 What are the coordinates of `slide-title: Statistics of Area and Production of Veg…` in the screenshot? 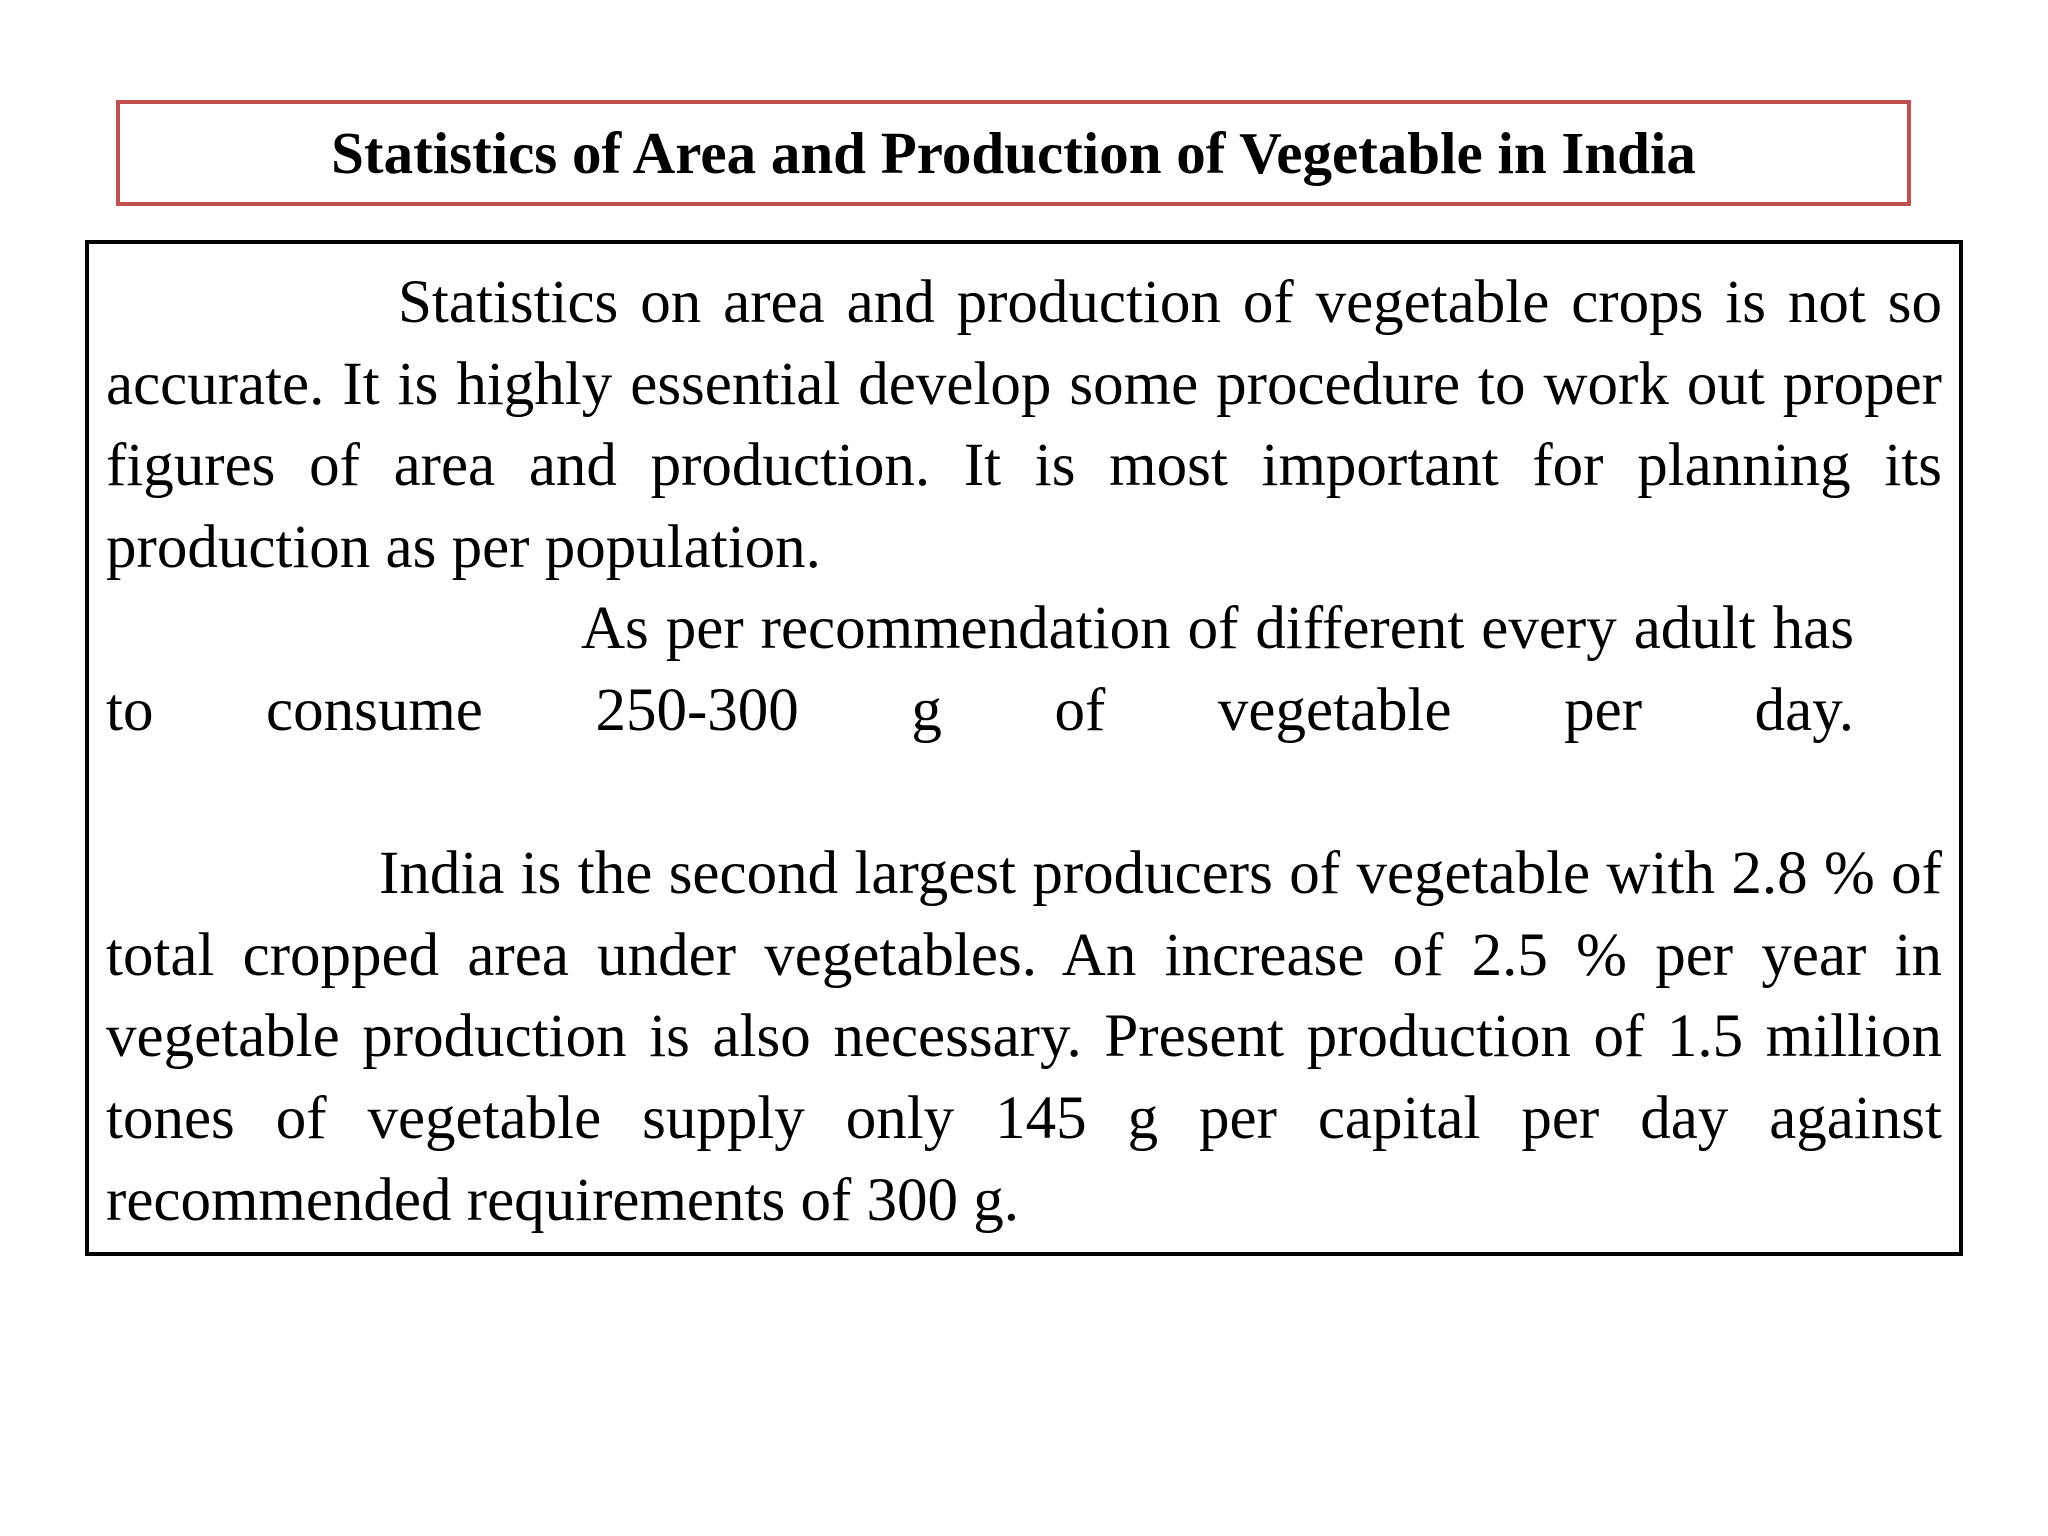 It's located at (1013, 152).